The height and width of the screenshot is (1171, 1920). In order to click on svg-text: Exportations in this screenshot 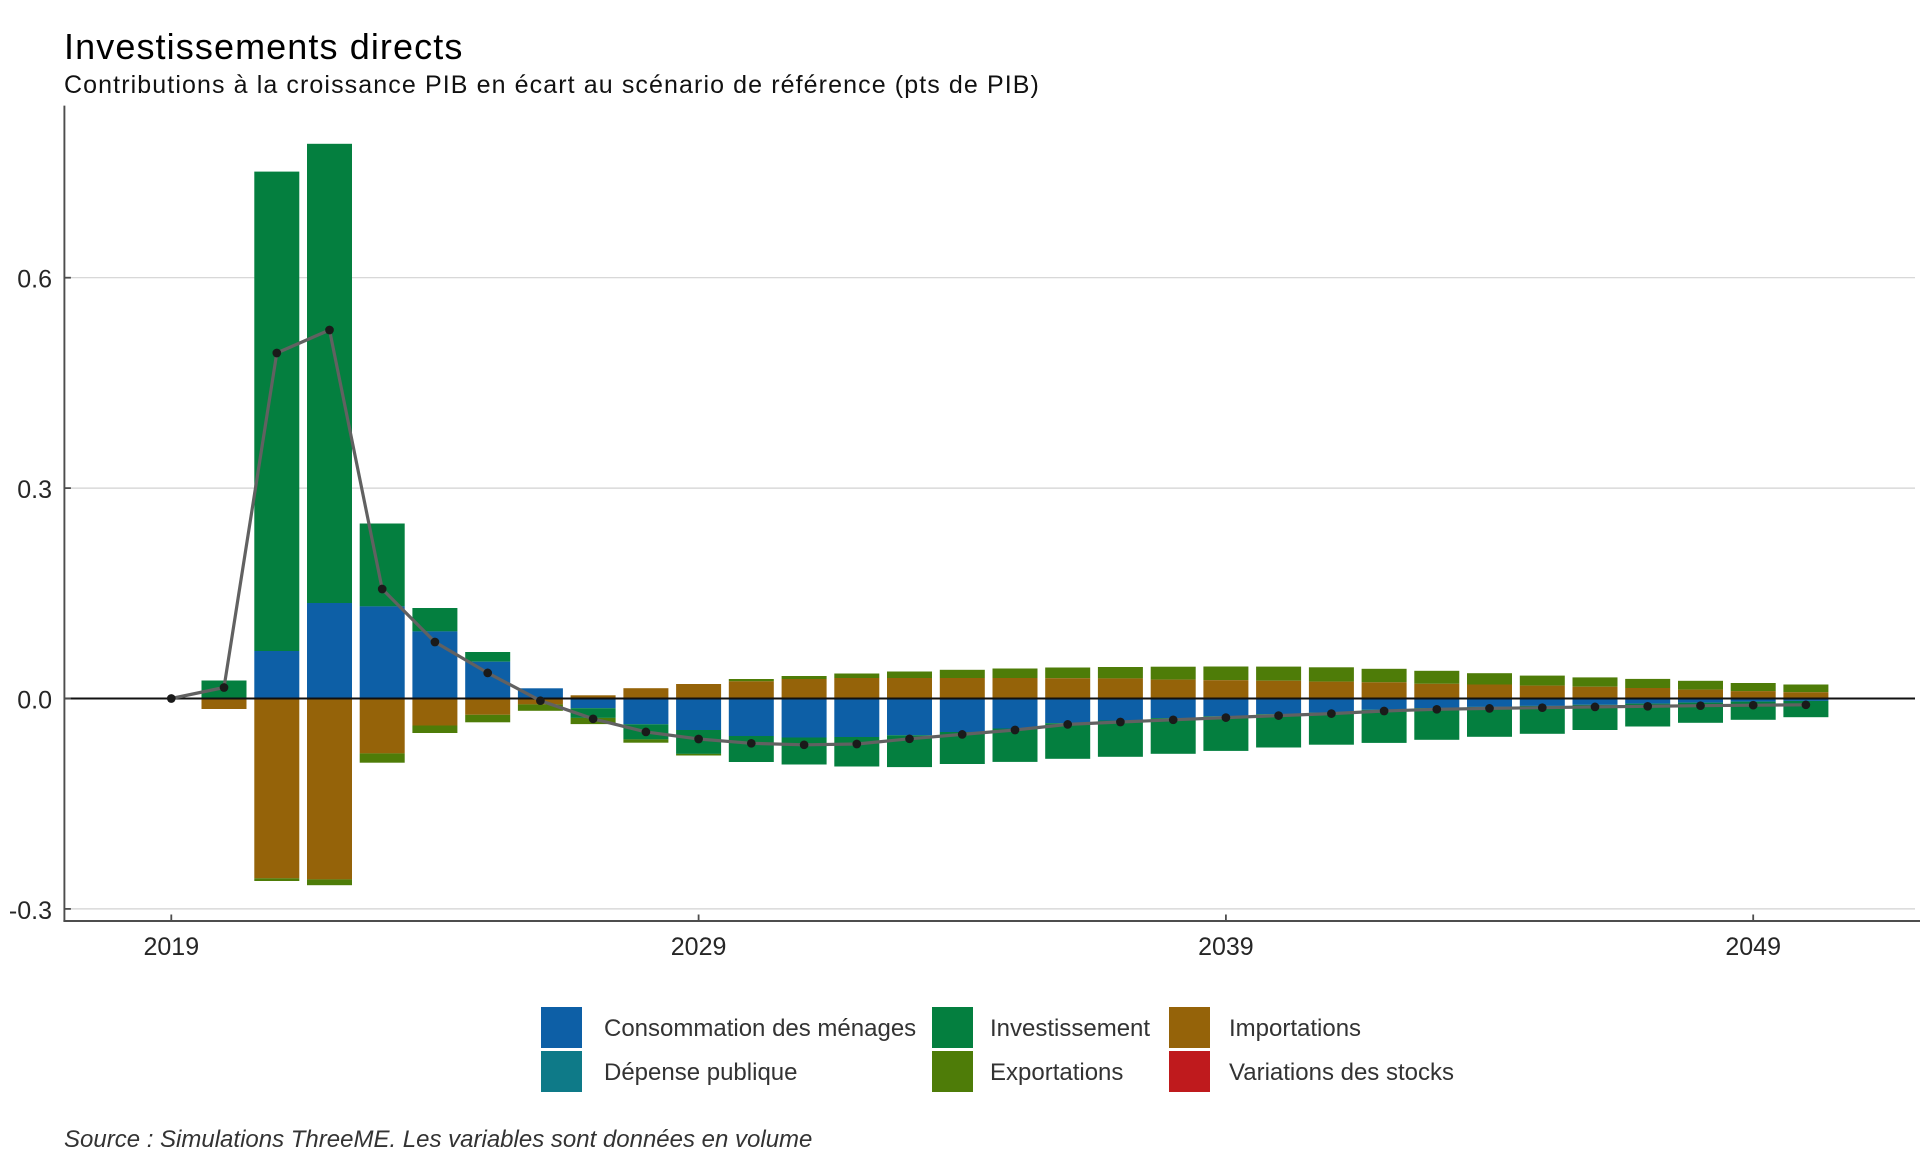, I will do `click(1056, 1072)`.